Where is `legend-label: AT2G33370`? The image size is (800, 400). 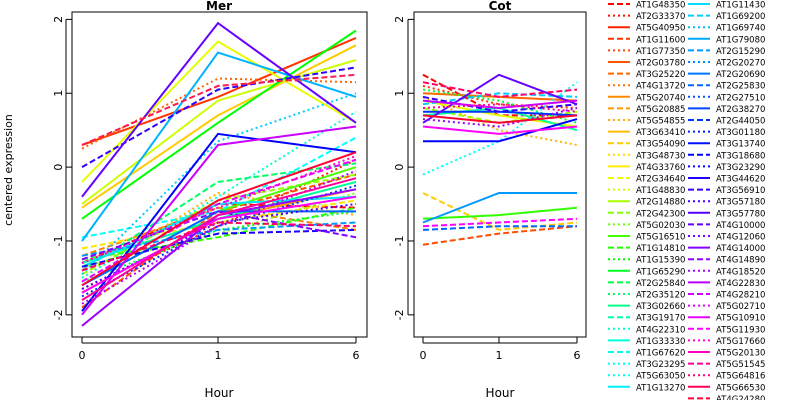
legend-label: AT2G33370 is located at coordinates (660, 17).